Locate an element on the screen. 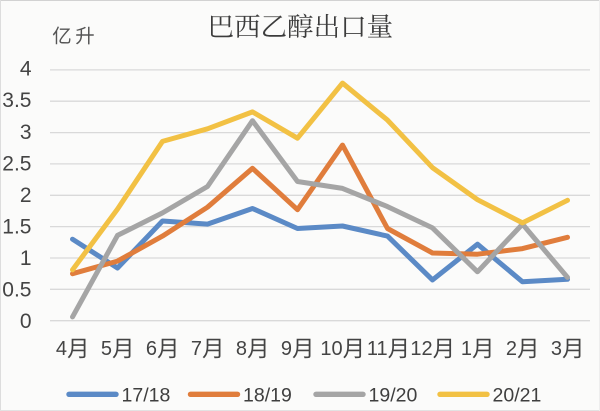  svg-text: 18/19 is located at coordinates (267, 396).